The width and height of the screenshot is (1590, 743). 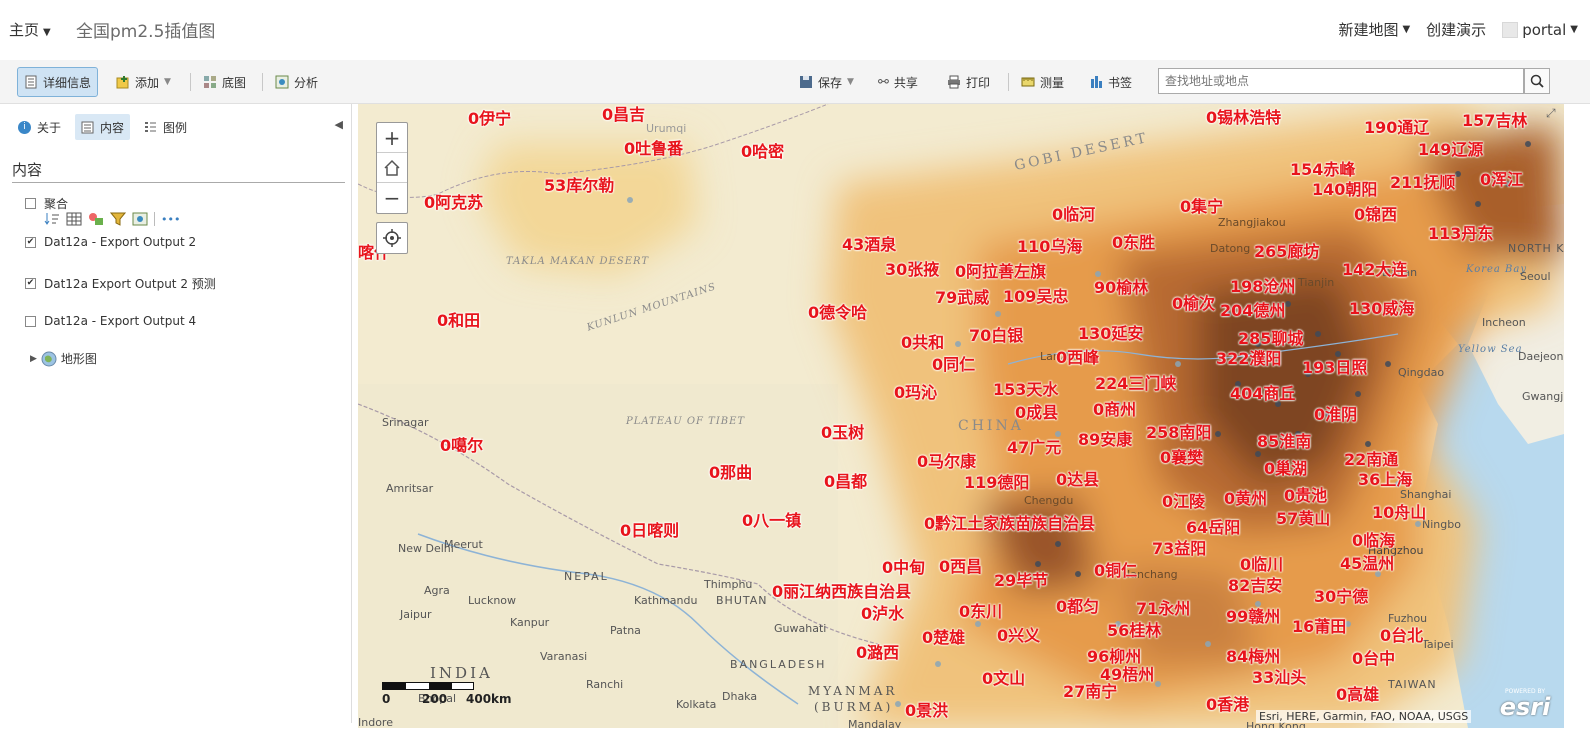 I want to click on bookmarks-button: 书签, so click(x=1110, y=82).